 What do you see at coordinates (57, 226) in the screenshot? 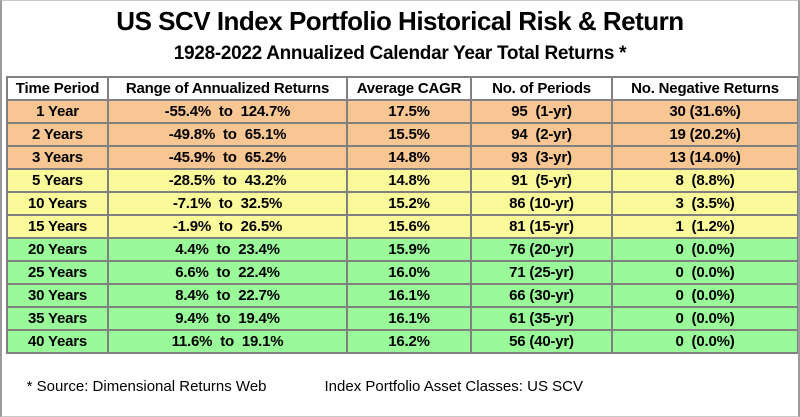
I see `cell-period: 15 Years` at bounding box center [57, 226].